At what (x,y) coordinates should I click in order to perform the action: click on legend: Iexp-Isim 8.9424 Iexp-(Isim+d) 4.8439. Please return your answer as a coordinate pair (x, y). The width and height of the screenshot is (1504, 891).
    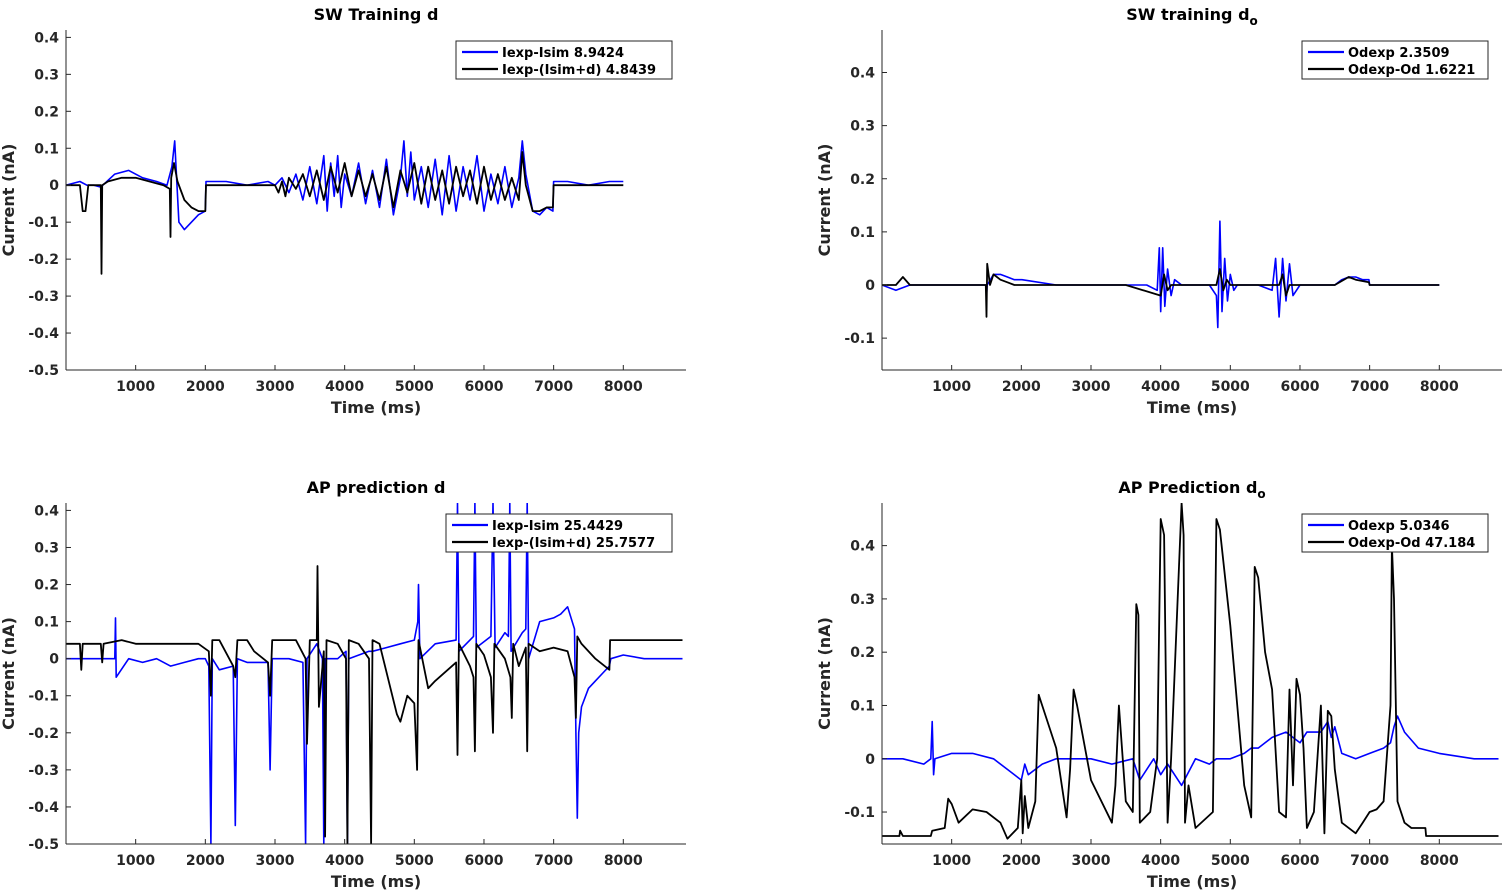
    Looking at the image, I should click on (564, 60).